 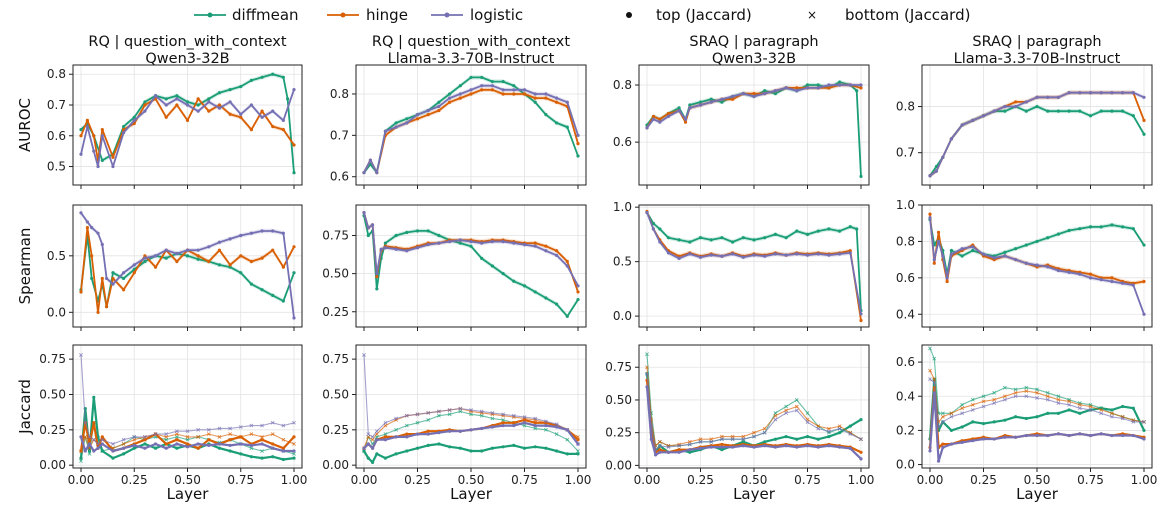 I want to click on series-line-hinge, so click(x=754, y=266).